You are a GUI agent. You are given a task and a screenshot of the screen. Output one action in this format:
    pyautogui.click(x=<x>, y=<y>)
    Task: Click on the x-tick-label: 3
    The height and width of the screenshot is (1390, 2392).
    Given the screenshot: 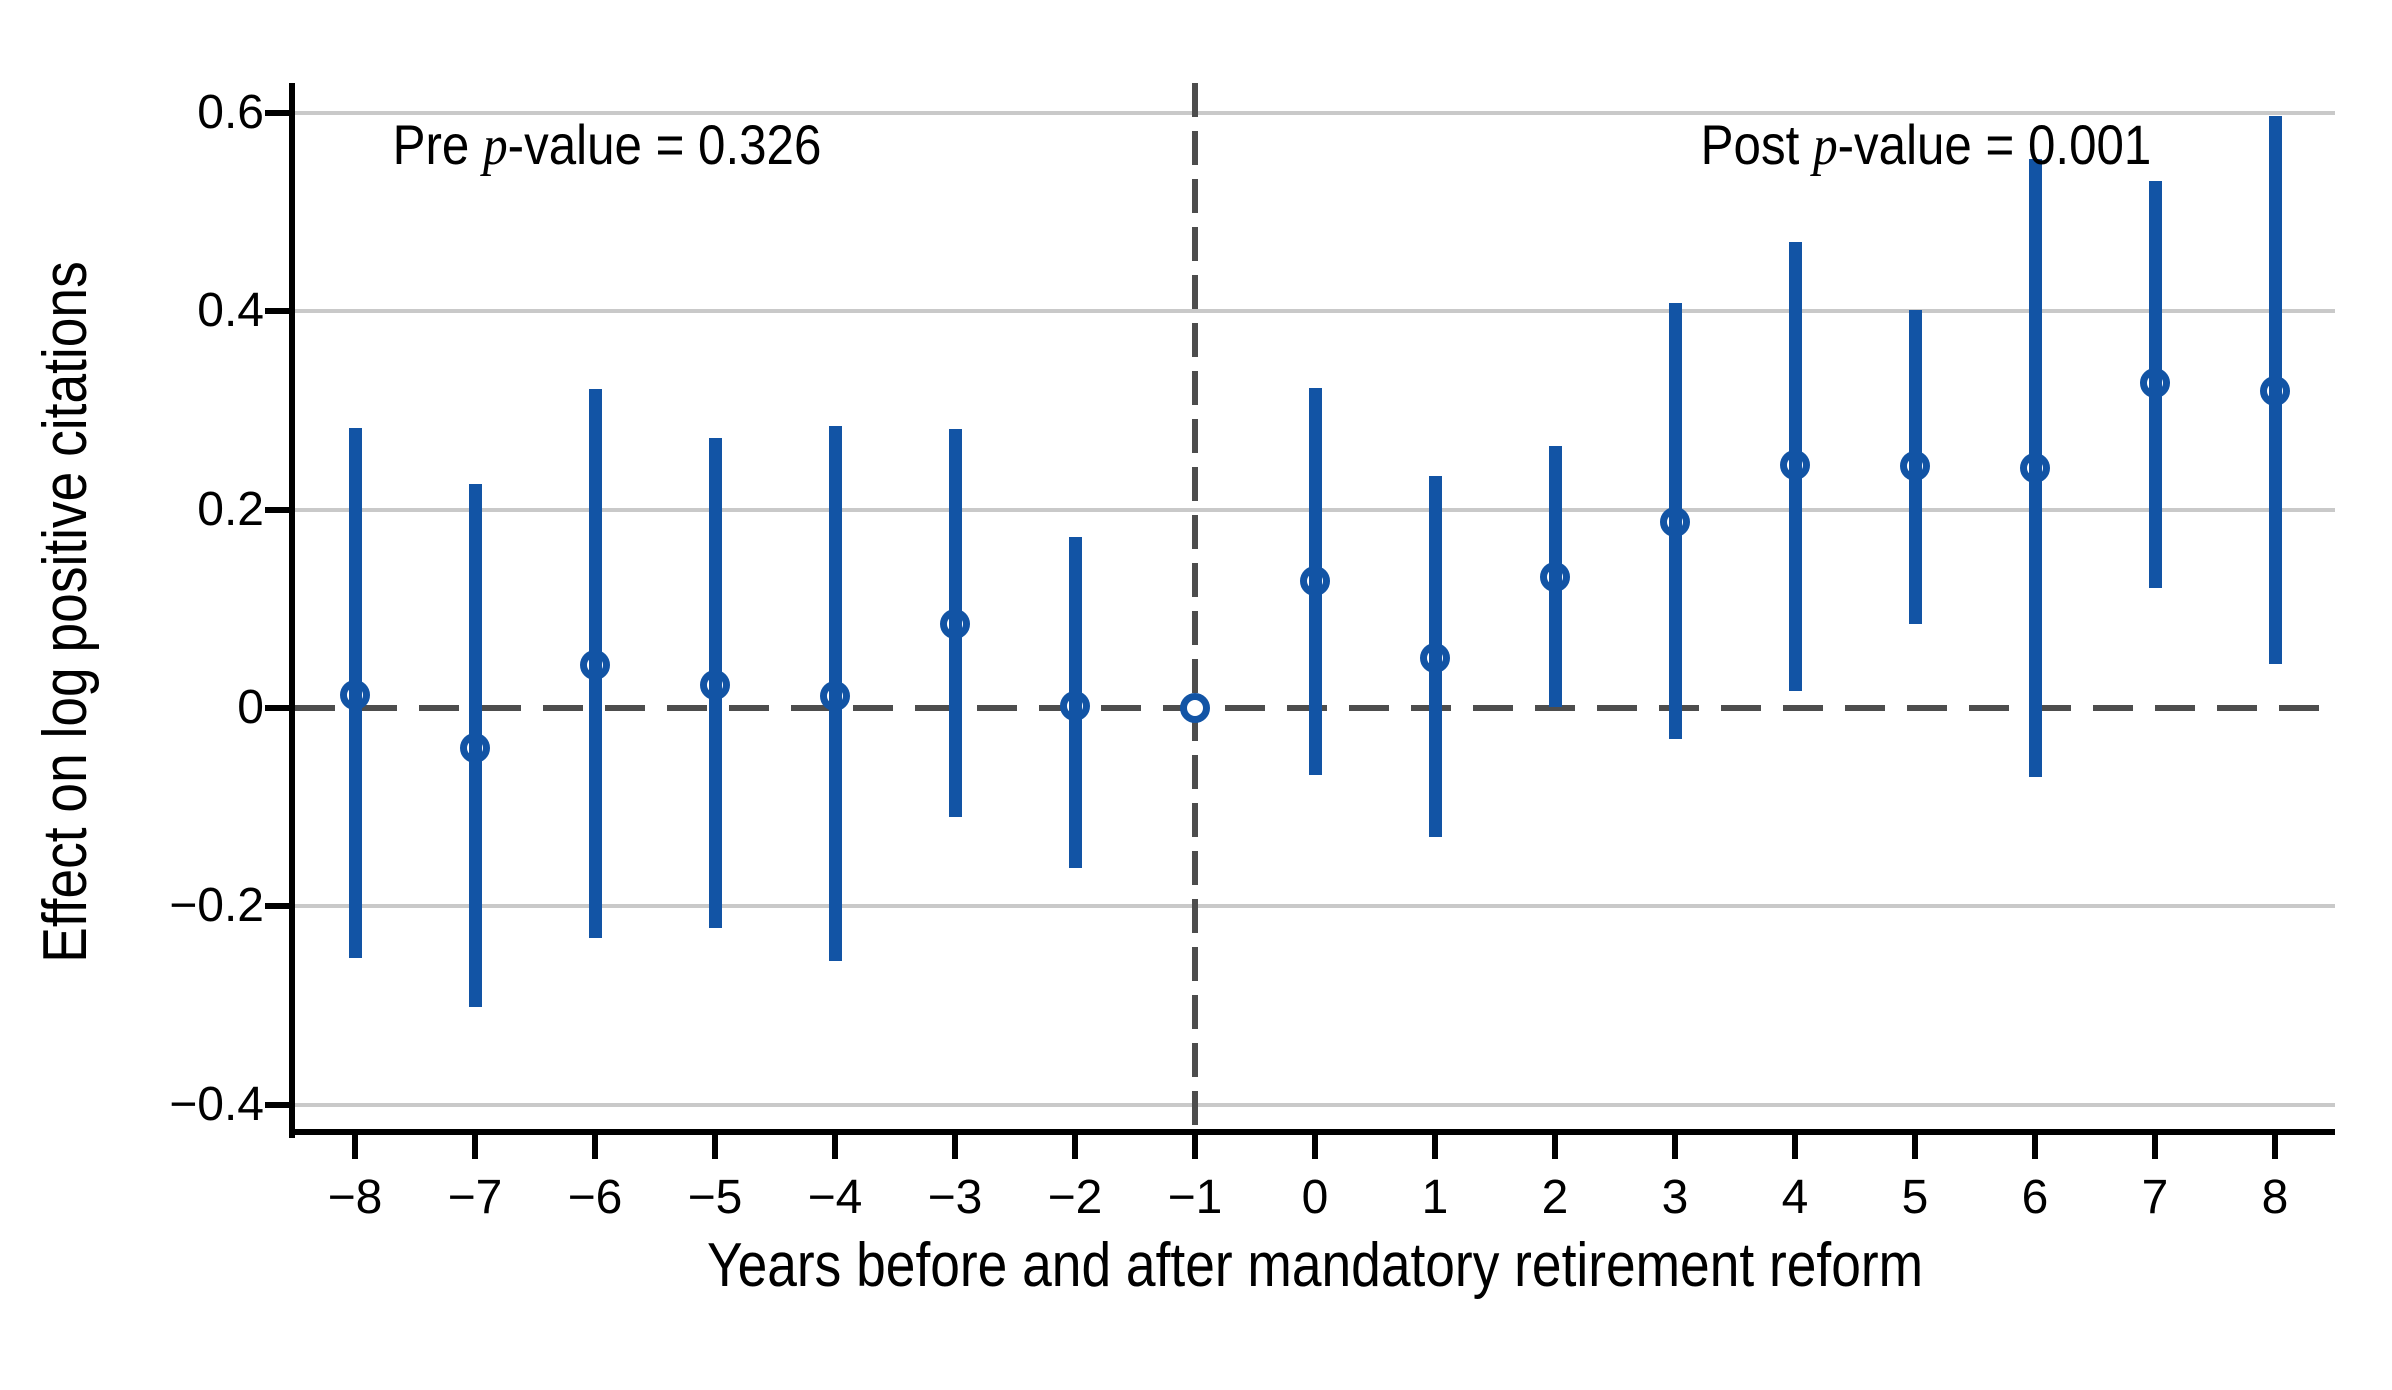 What is the action you would take?
    pyautogui.click(x=1675, y=1197)
    